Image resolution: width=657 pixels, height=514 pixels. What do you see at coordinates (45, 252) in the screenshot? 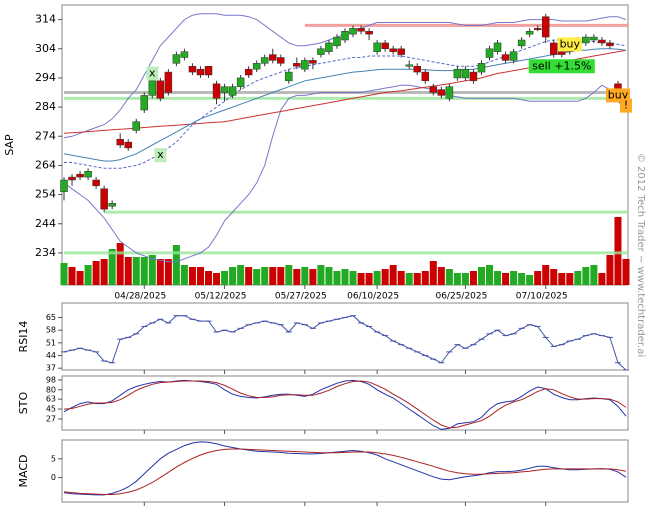
I see `y-tick-label: 234` at bounding box center [45, 252].